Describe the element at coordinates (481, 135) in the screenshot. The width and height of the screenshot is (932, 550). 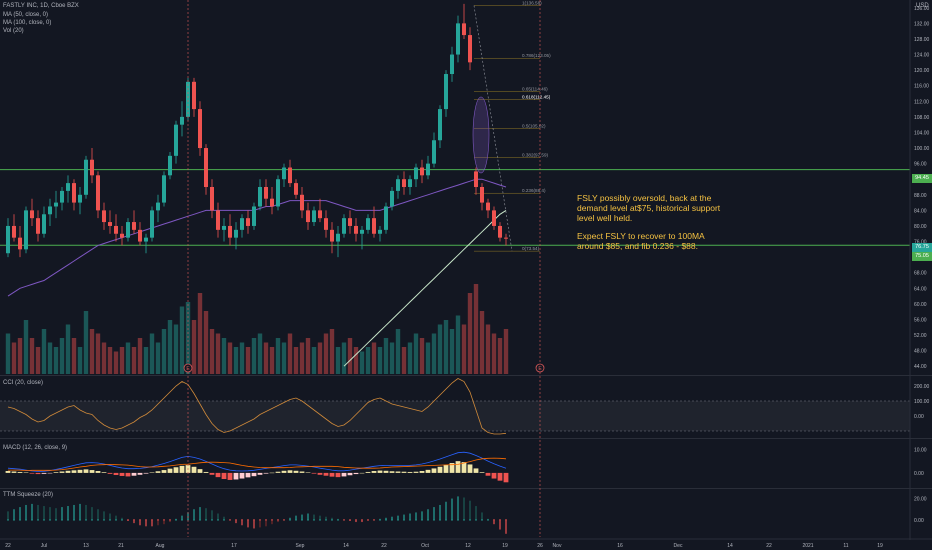
I see `pattern-ellipse` at that location.